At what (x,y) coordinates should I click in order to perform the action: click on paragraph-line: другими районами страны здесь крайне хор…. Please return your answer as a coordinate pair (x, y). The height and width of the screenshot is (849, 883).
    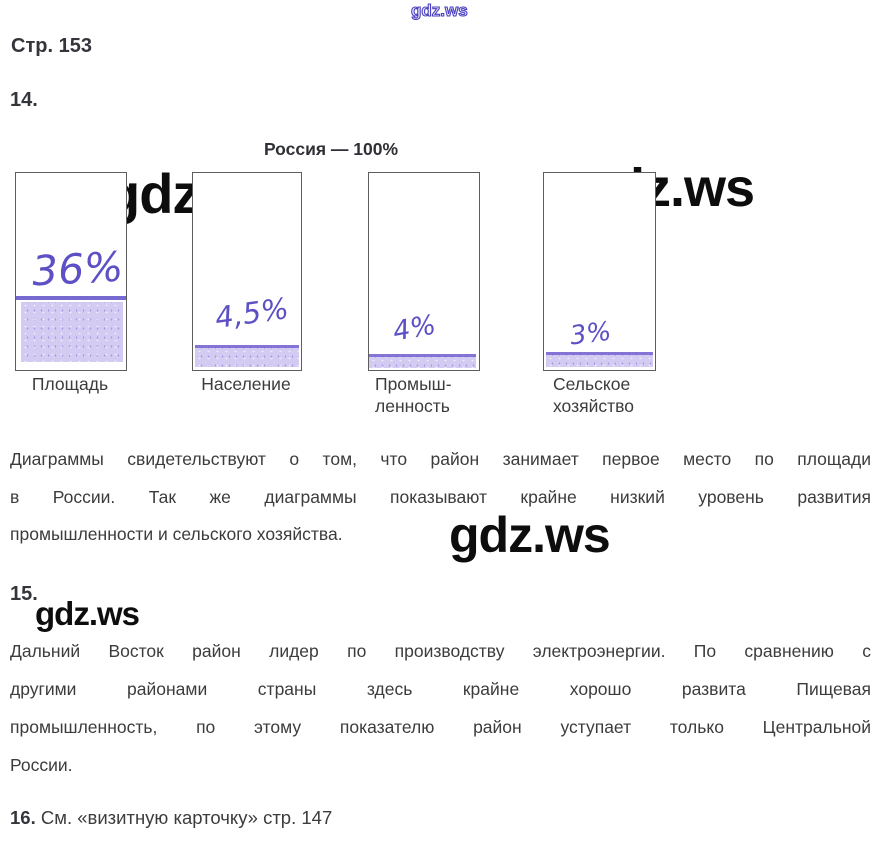
    Looking at the image, I should click on (440, 689).